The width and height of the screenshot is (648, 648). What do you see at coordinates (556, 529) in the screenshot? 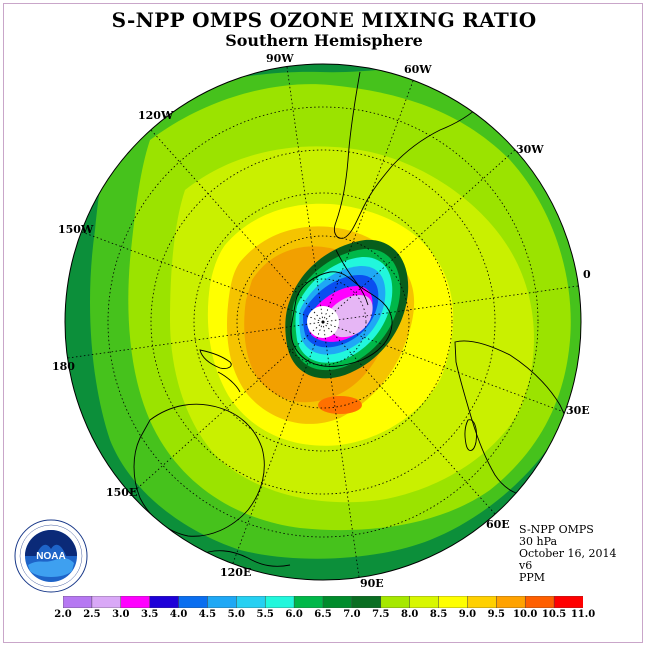
I see `info-instrument: S-NPP OMPS` at bounding box center [556, 529].